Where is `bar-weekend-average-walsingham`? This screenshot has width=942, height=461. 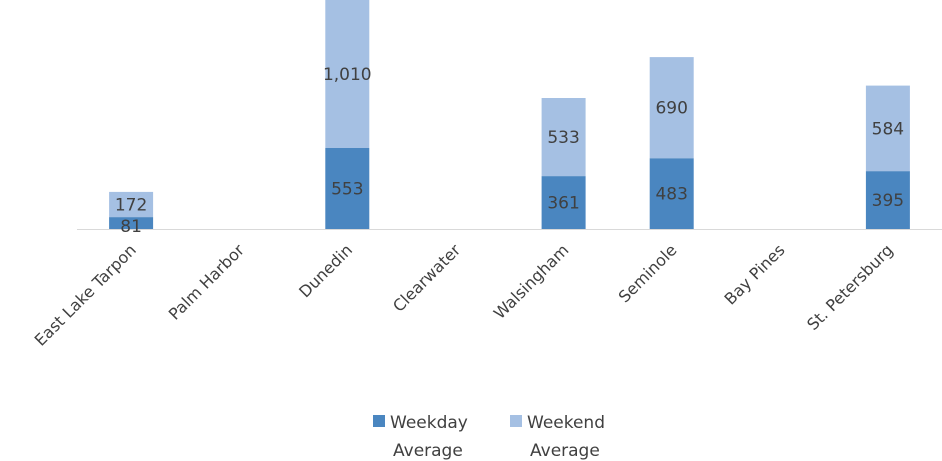 bar-weekend-average-walsingham is located at coordinates (563, 137).